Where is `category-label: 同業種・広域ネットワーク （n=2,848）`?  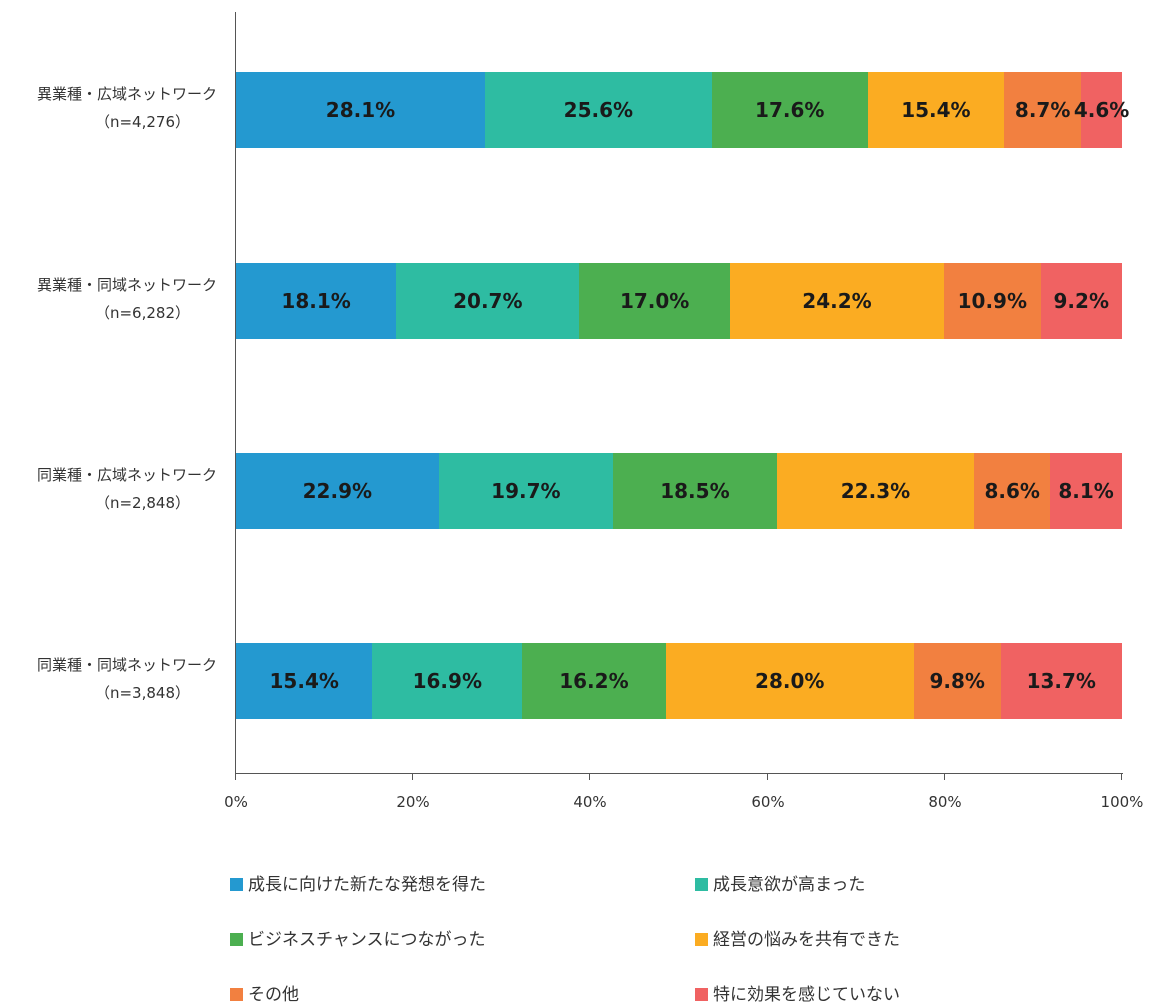
category-label: 同業種・広域ネットワーク （n=2,848） is located at coordinates (112, 489).